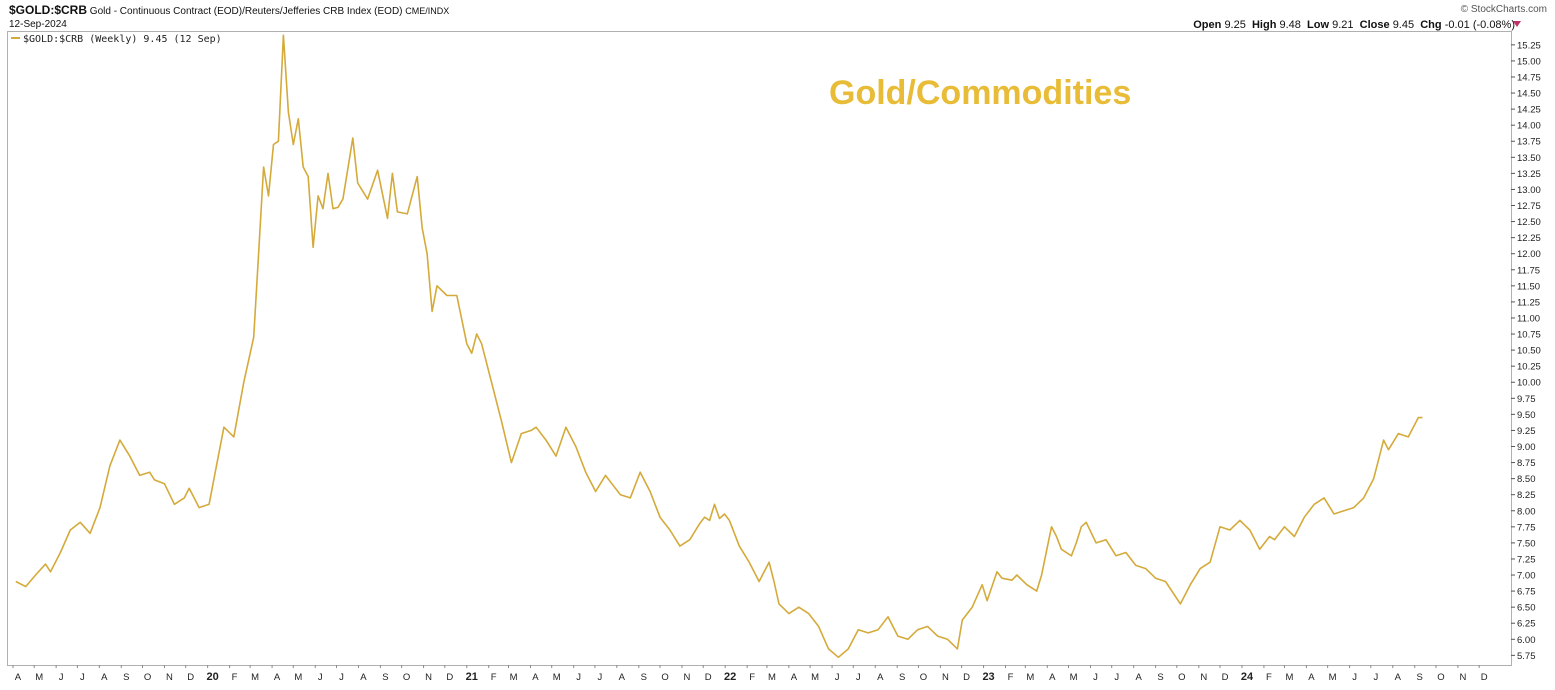 The image size is (1555, 690). What do you see at coordinates (1526, 479) in the screenshot?
I see `y-tick-label: 8.50` at bounding box center [1526, 479].